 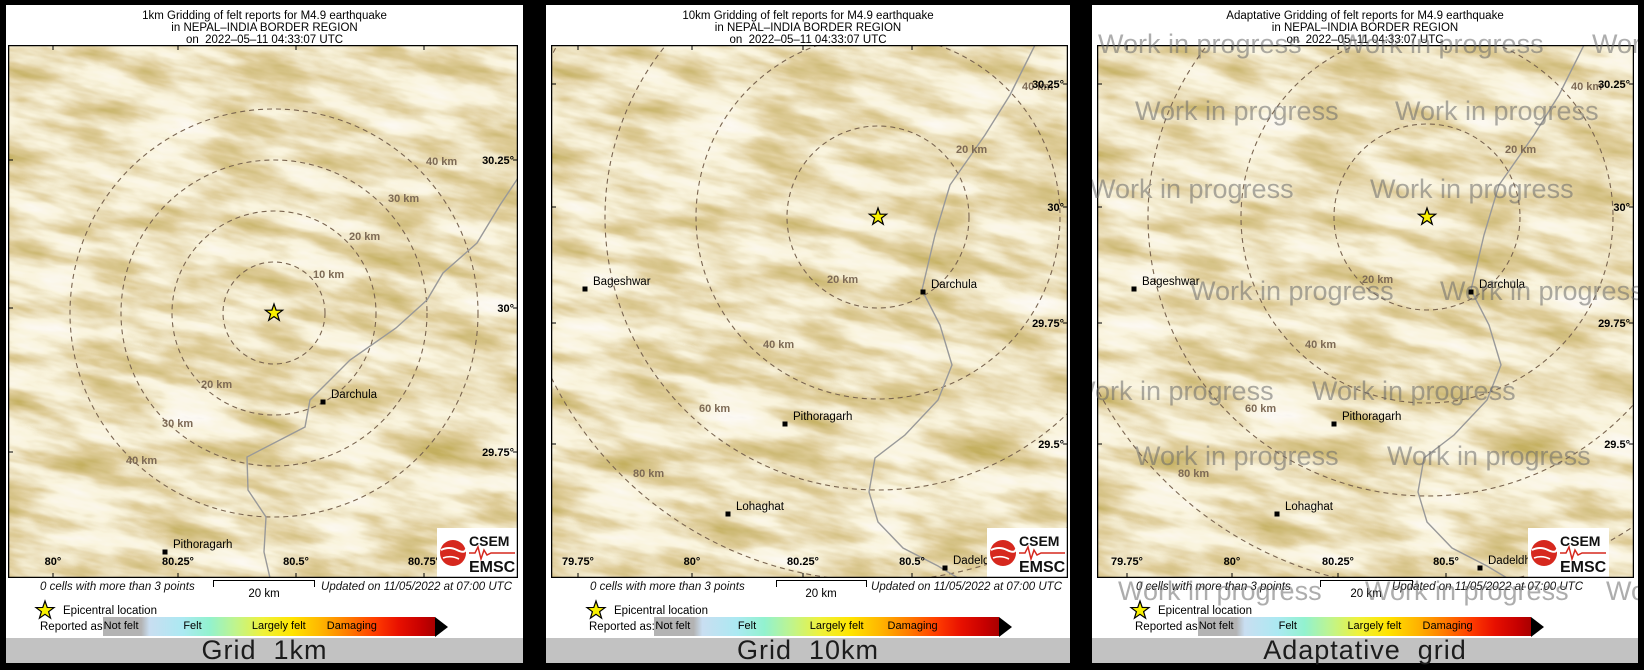 What do you see at coordinates (1365, 650) in the screenshot?
I see `grid-label-strip: Adaptative grid` at bounding box center [1365, 650].